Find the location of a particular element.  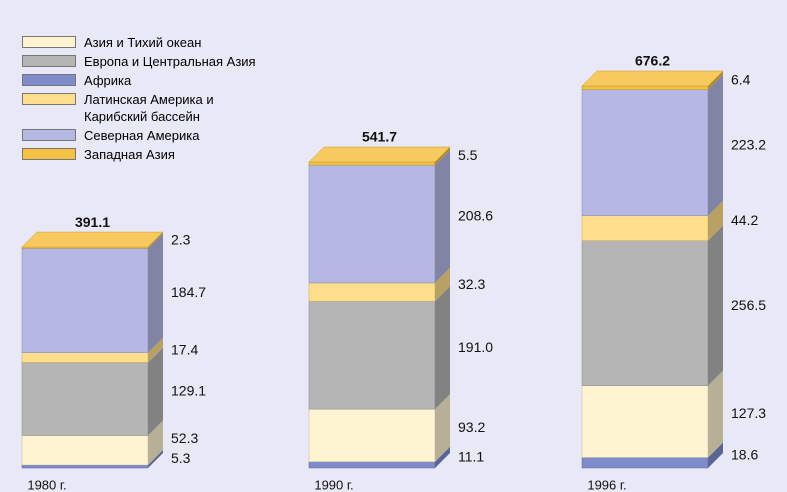

value-label: 127.3 is located at coordinates (748, 413).